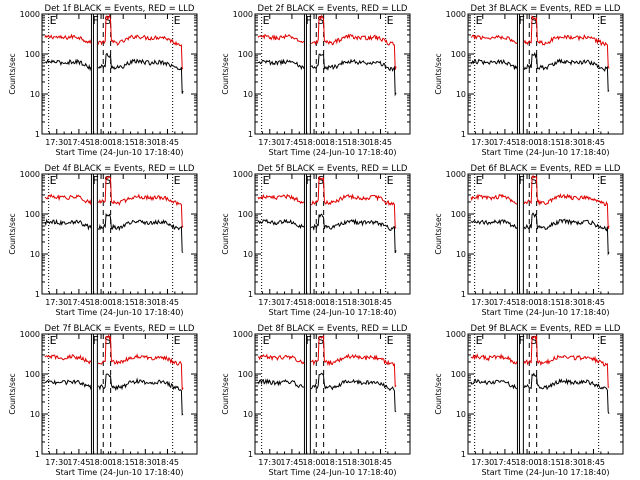 The image size is (640, 480). What do you see at coordinates (333, 9) in the screenshot?
I see `panel-title: Det 2f BLACK = Events, RED = LLD` at bounding box center [333, 9].